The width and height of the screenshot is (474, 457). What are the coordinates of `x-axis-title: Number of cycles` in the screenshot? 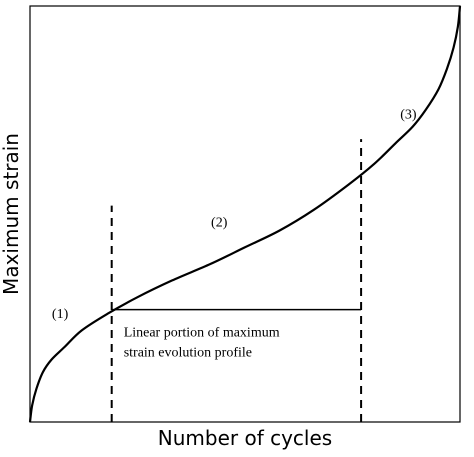 It's located at (245, 438).